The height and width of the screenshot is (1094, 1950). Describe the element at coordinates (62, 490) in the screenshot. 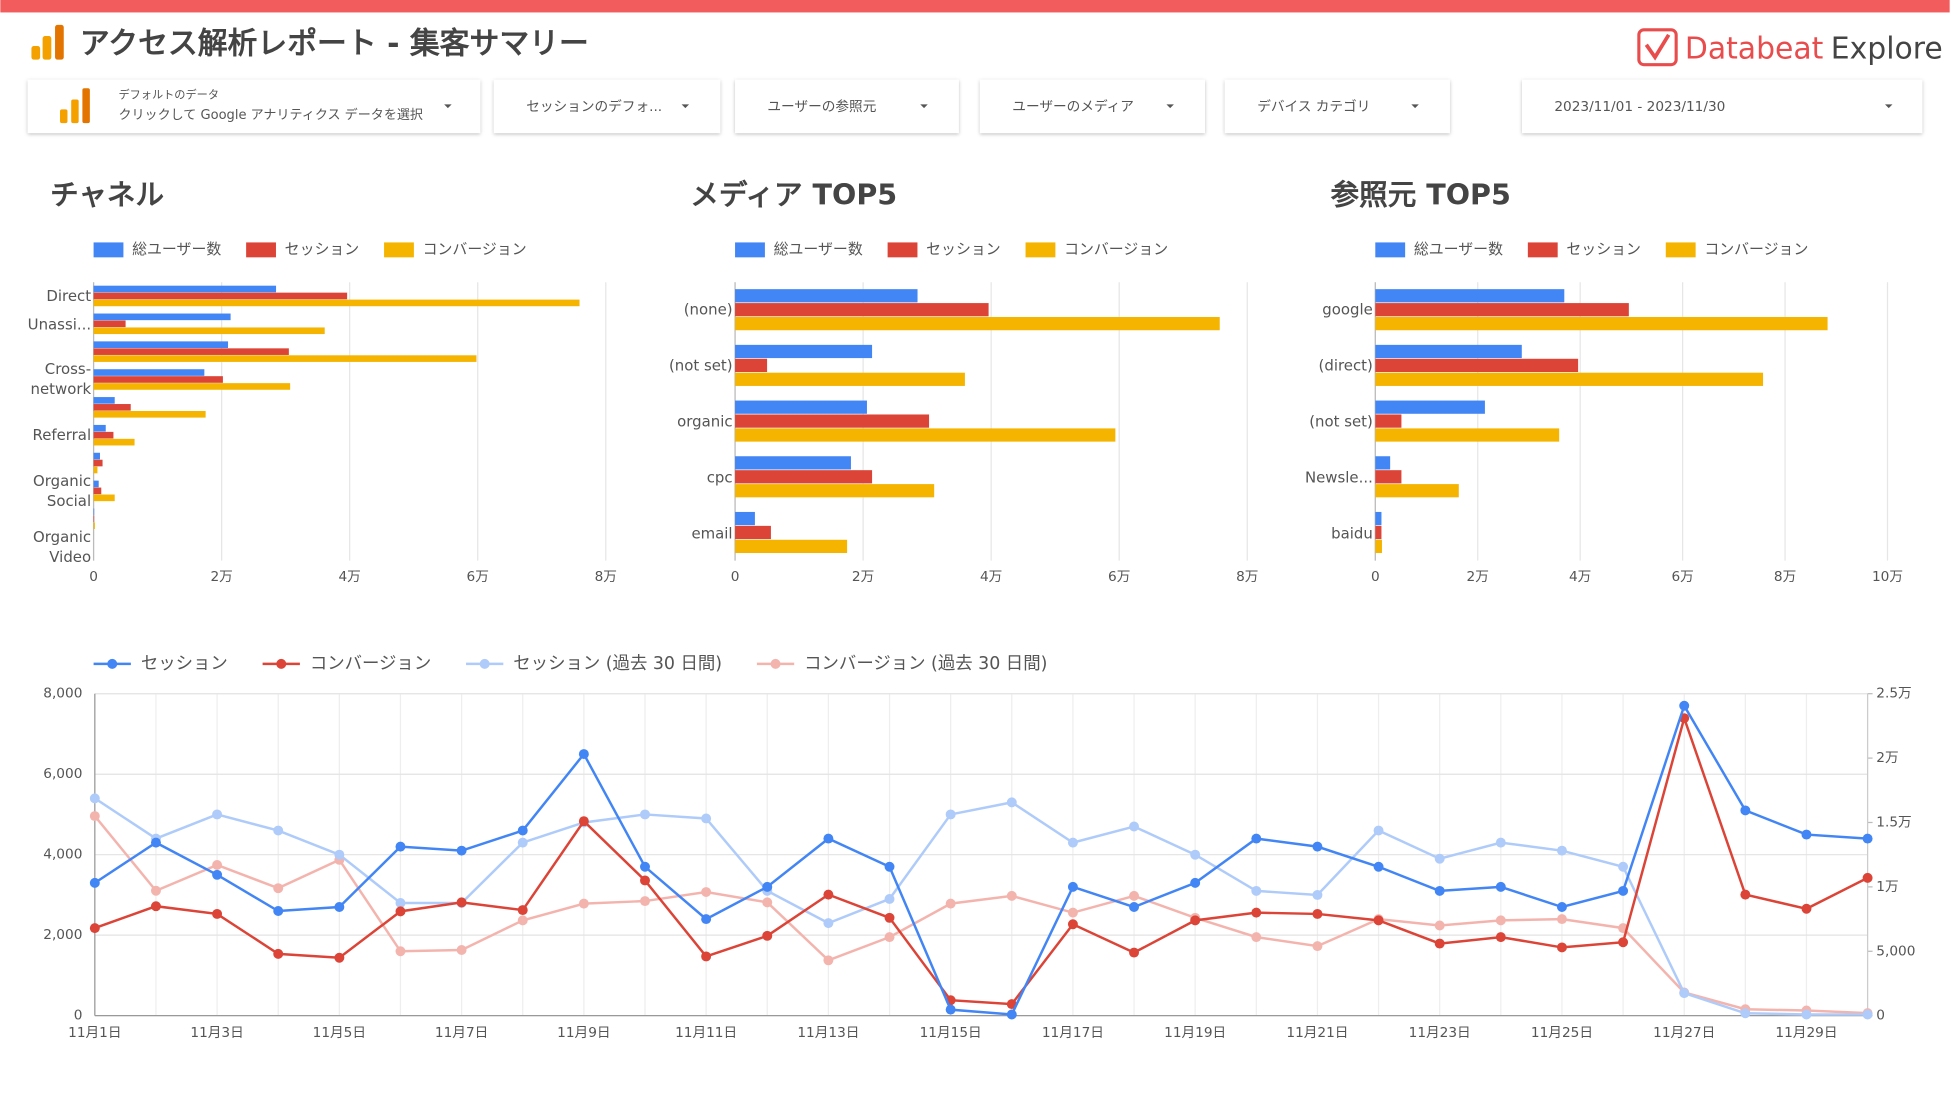

I see `category-label: Organic Social` at that location.